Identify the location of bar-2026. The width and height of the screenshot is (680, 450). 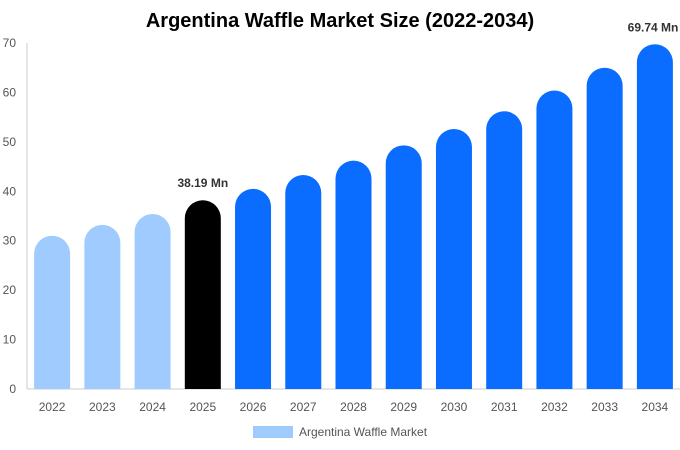
(253, 288).